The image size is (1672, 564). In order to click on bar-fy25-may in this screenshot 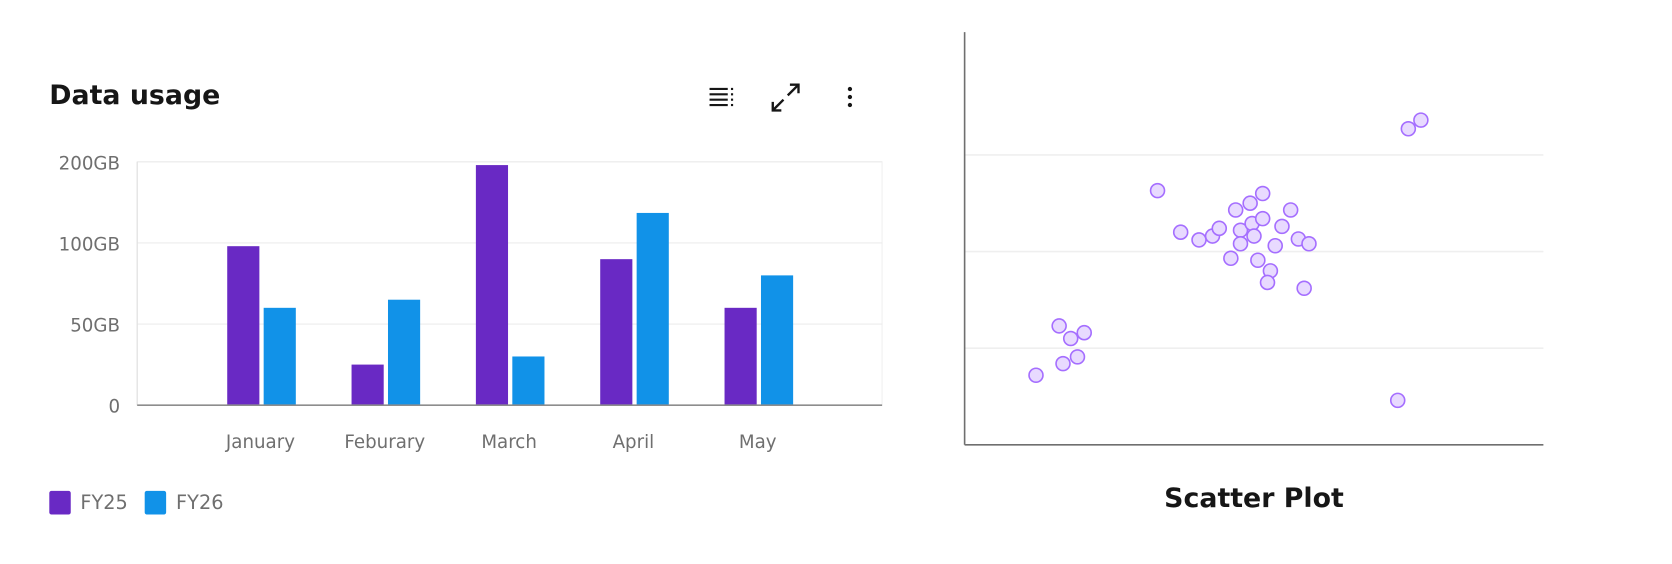, I will do `click(740, 356)`.